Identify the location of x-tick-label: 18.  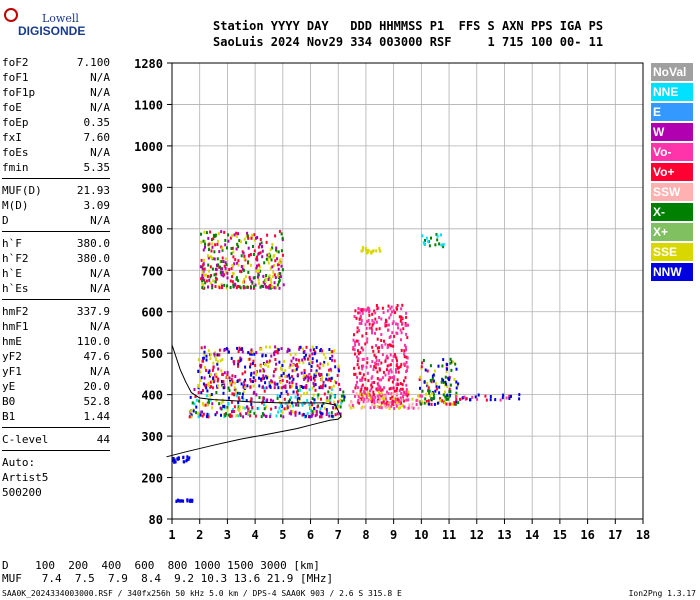
(643, 535).